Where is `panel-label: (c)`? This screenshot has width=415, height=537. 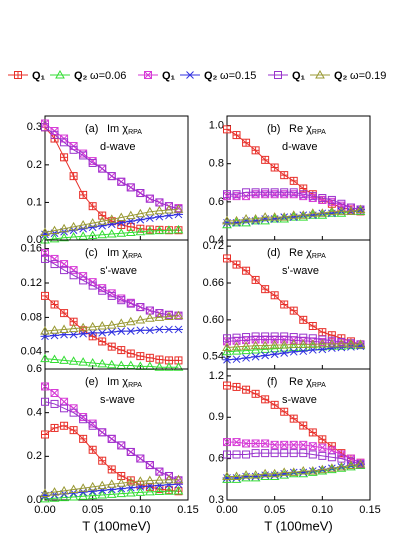 panel-label: (c) is located at coordinates (91, 253).